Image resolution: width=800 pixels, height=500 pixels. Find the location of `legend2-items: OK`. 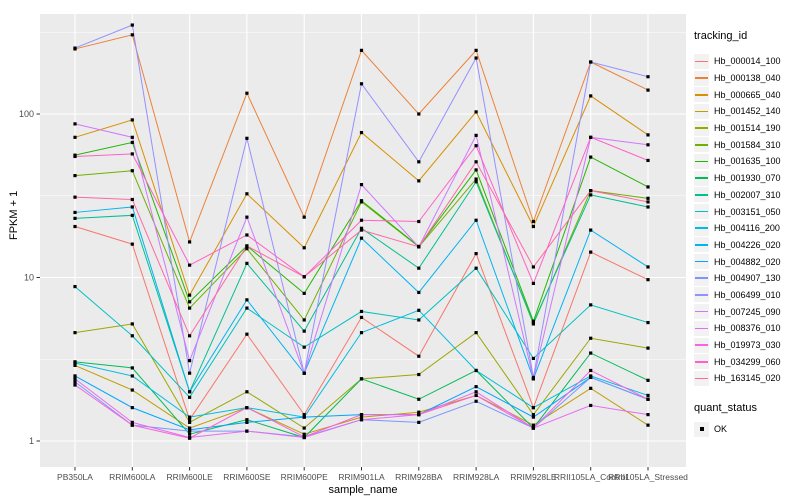

legend2-items: OK is located at coordinates (710, 429).